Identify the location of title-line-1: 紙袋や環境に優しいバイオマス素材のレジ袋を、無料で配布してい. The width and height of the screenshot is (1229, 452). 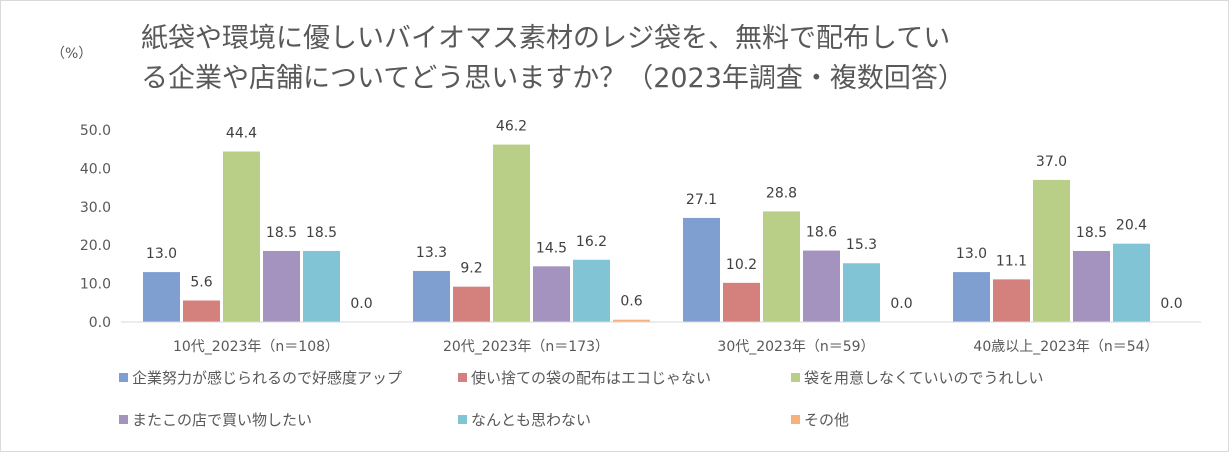
(546, 38).